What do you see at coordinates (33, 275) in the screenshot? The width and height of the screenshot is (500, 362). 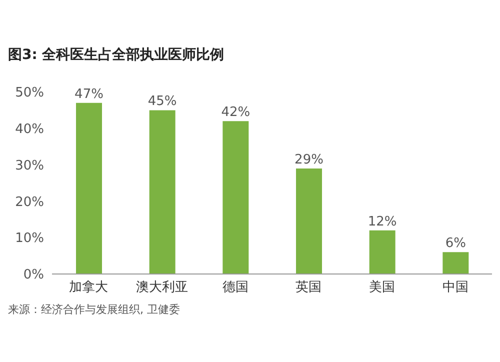 I see `y-tick-label: 0%` at bounding box center [33, 275].